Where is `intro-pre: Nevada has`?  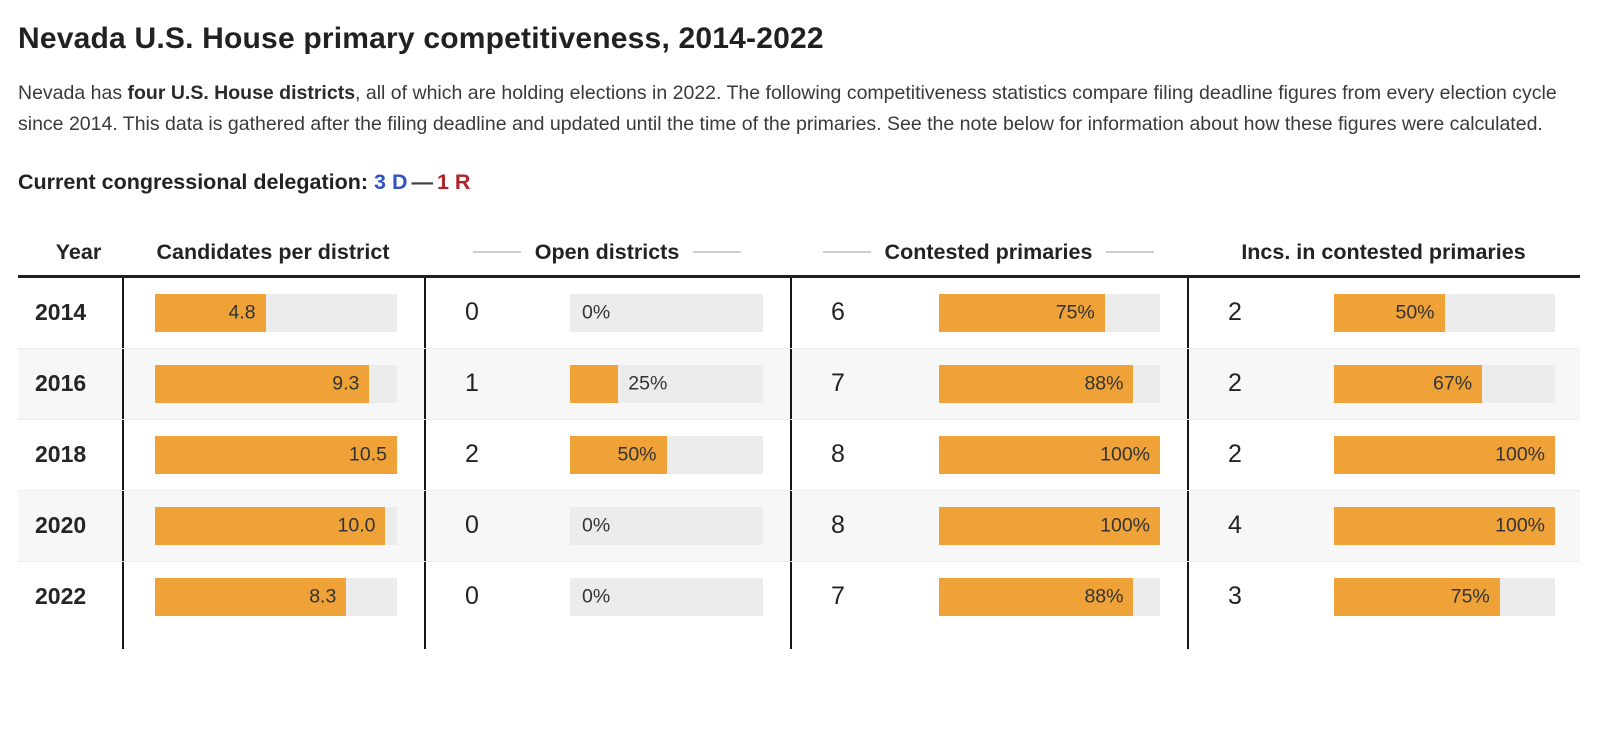 intro-pre: Nevada has is located at coordinates (73, 93).